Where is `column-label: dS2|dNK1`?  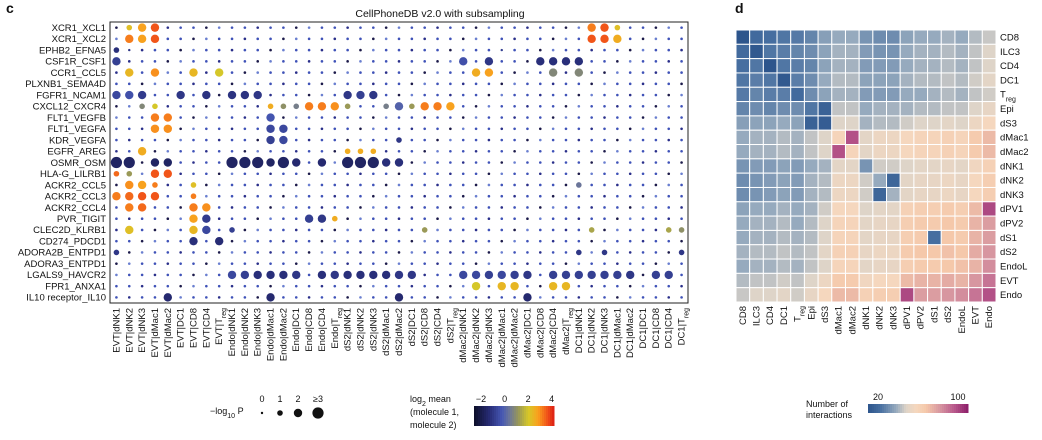
column-label: dS2|dNK1 is located at coordinates (348, 329).